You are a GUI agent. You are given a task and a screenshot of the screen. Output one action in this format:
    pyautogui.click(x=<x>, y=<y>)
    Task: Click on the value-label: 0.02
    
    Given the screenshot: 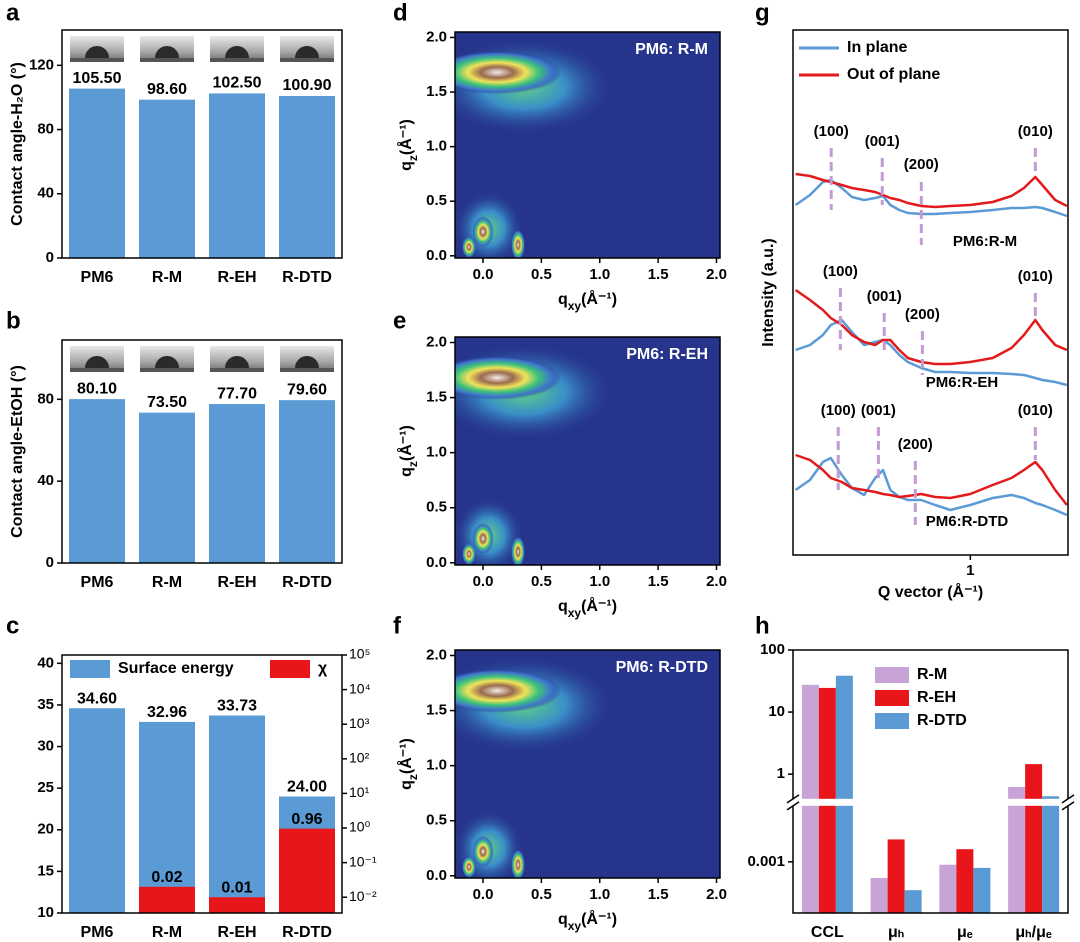 What is the action you would take?
    pyautogui.click(x=166, y=877)
    